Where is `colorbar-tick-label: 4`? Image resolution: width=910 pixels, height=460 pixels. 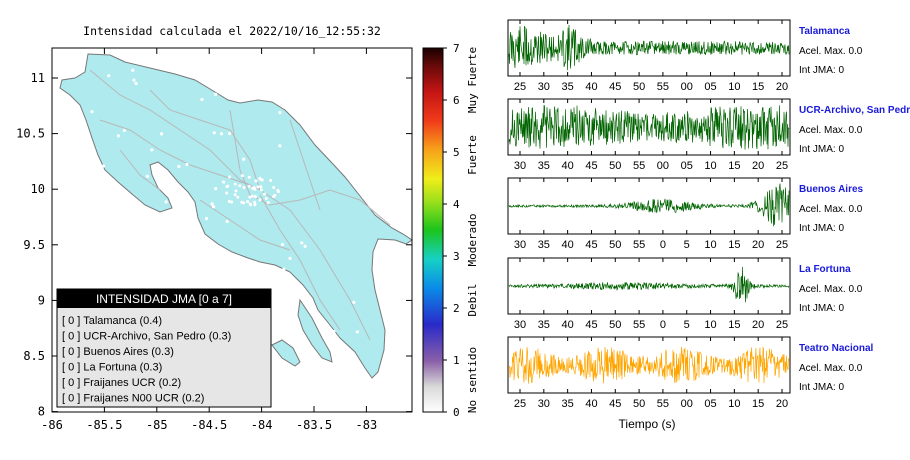
colorbar-tick-label: 4 is located at coordinates (456, 204).